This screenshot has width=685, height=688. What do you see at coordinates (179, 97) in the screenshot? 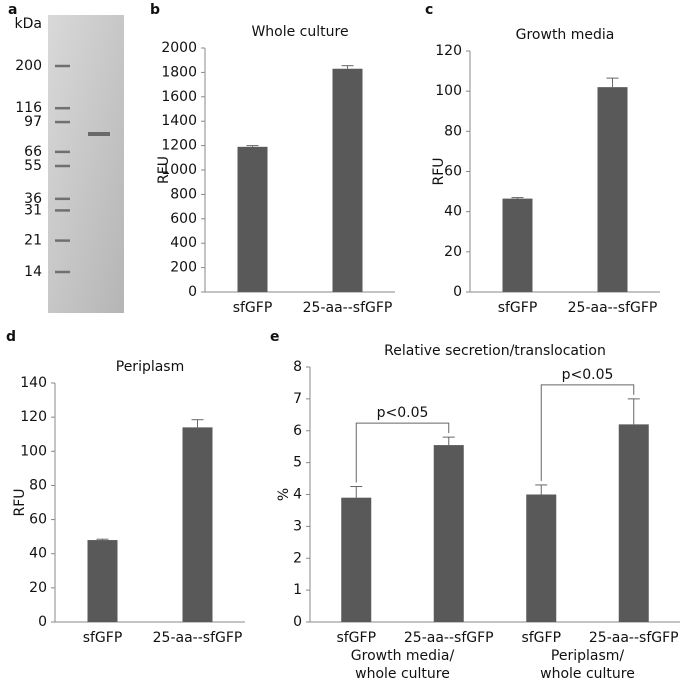
I see `y-tick-label: 1600` at bounding box center [179, 97].